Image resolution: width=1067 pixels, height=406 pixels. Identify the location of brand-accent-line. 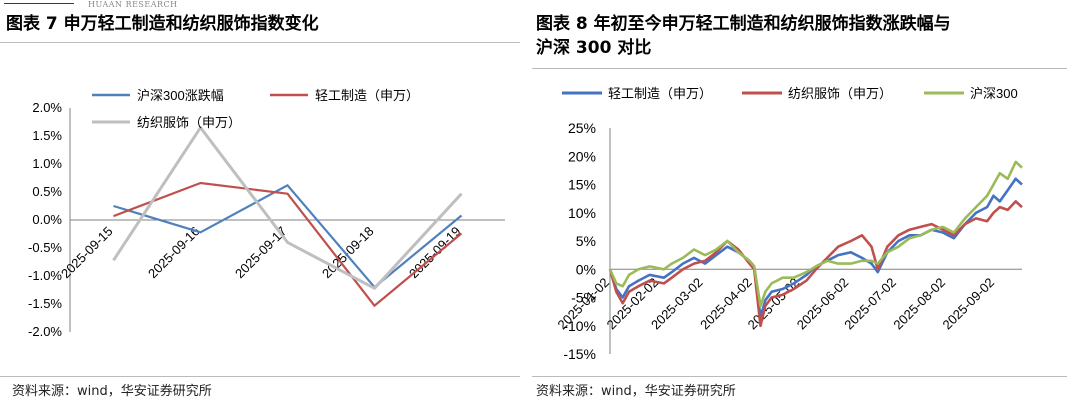
(39, 3).